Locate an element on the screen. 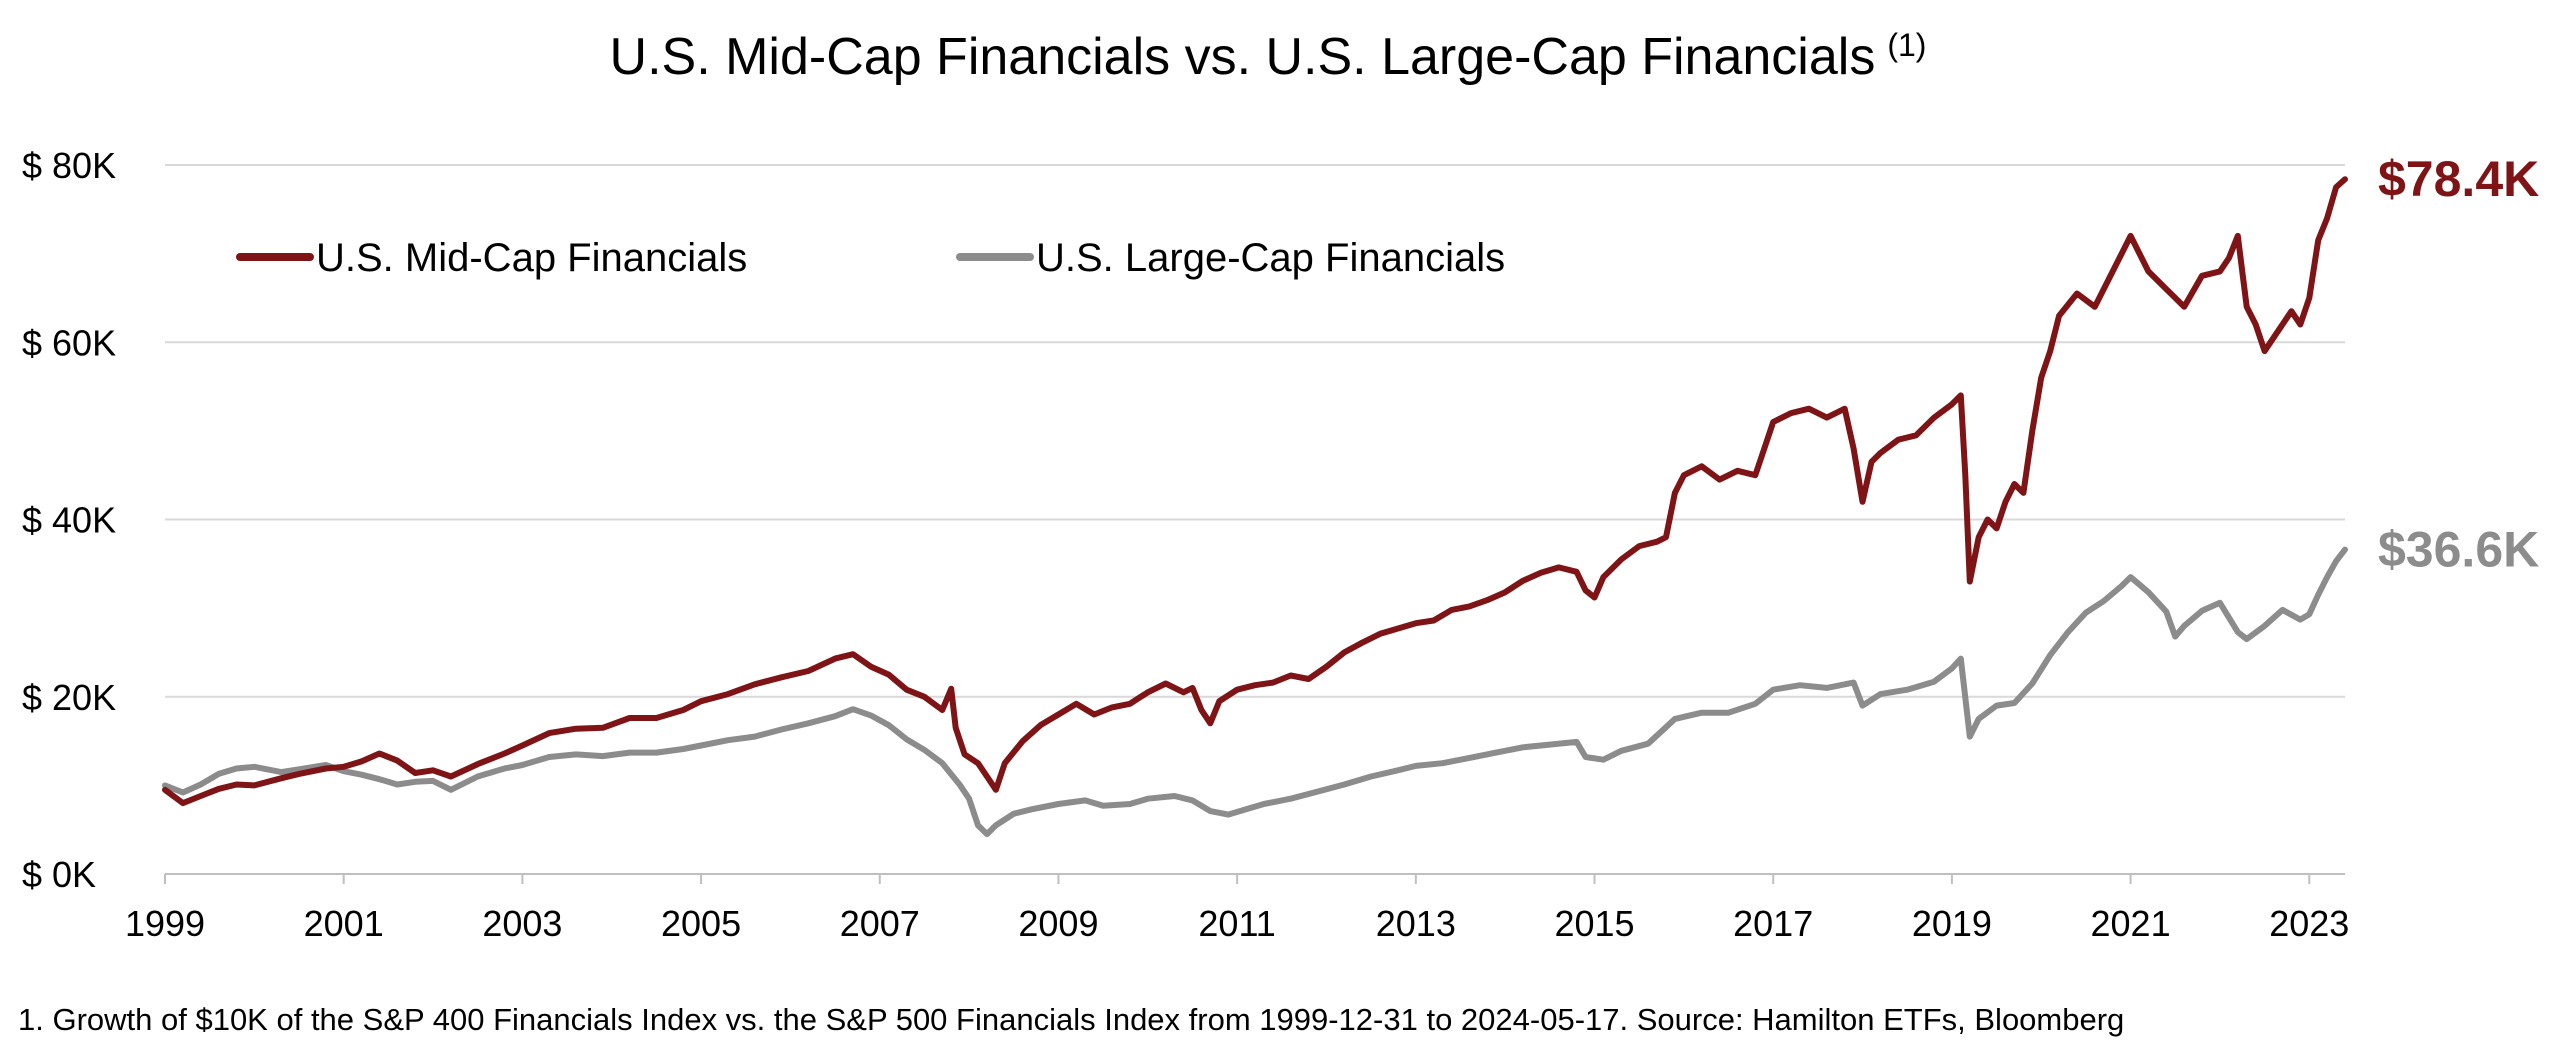  x-tick-label: 2019 is located at coordinates (1952, 923).